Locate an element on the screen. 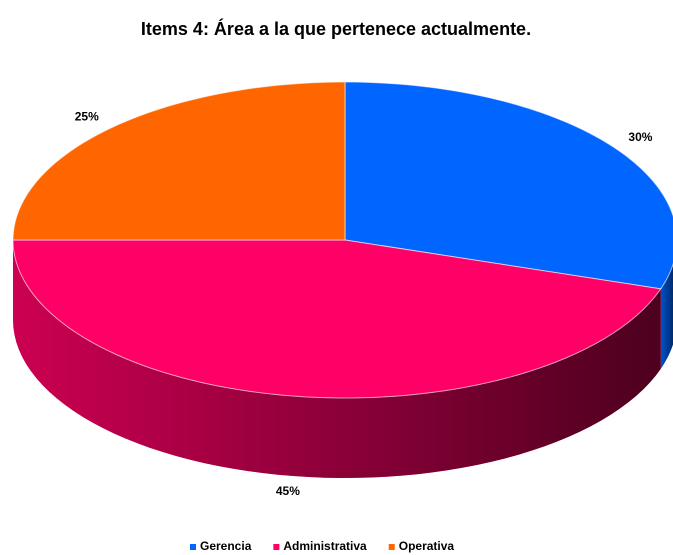  slice is located at coordinates (179, 161).